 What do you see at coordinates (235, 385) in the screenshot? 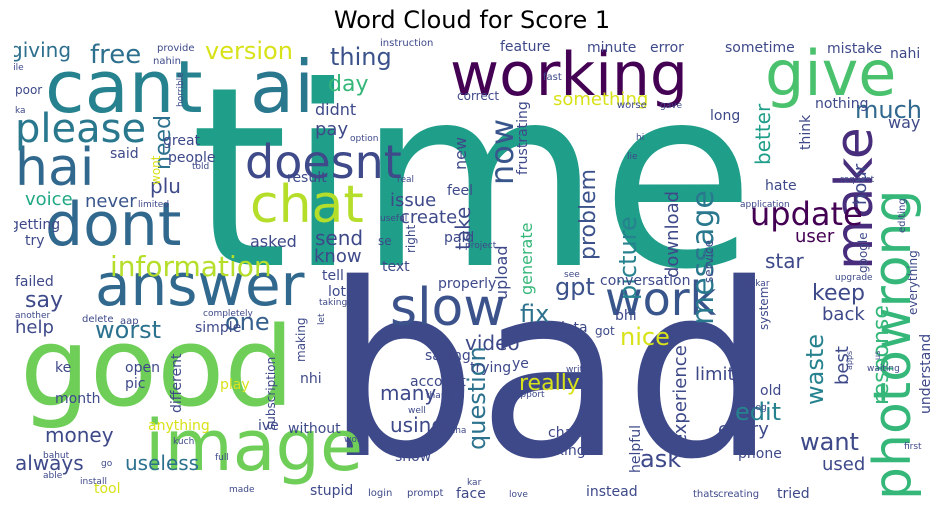
I see `word-play: play` at bounding box center [235, 385].